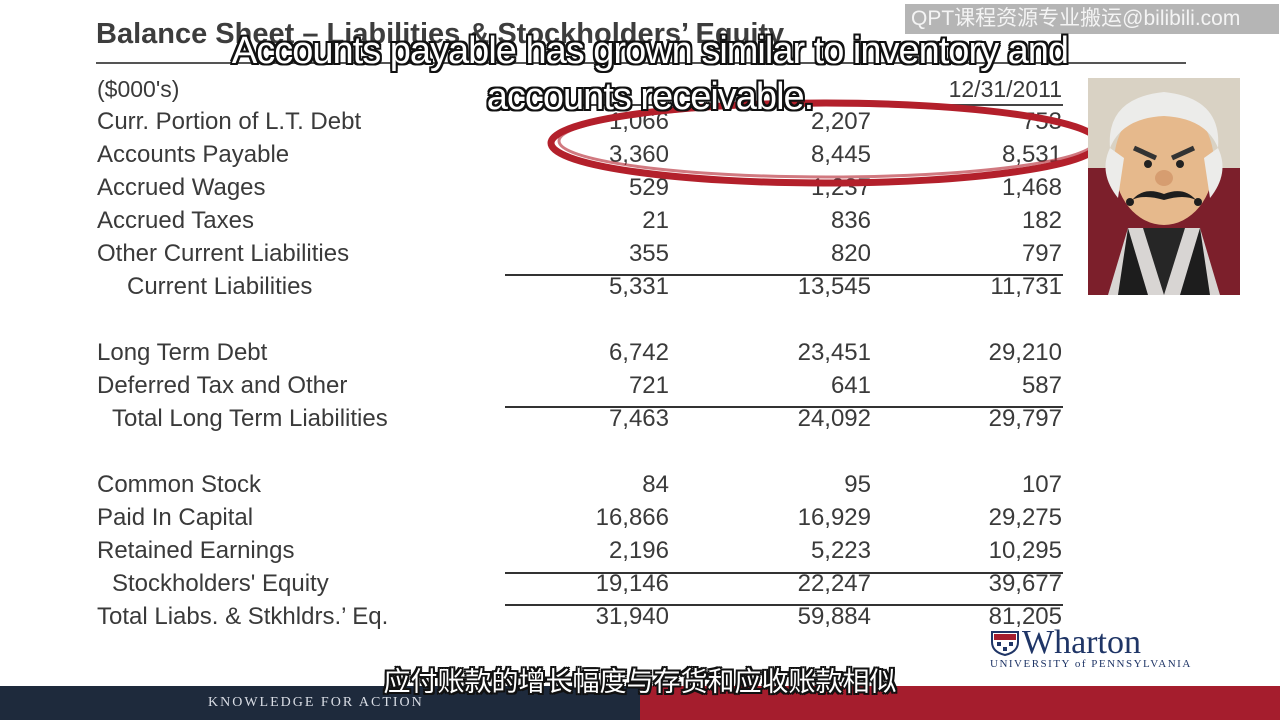  Describe the element at coordinates (640, 487) in the screenshot. I see `table-row: Common Stock 84 95 107` at that location.